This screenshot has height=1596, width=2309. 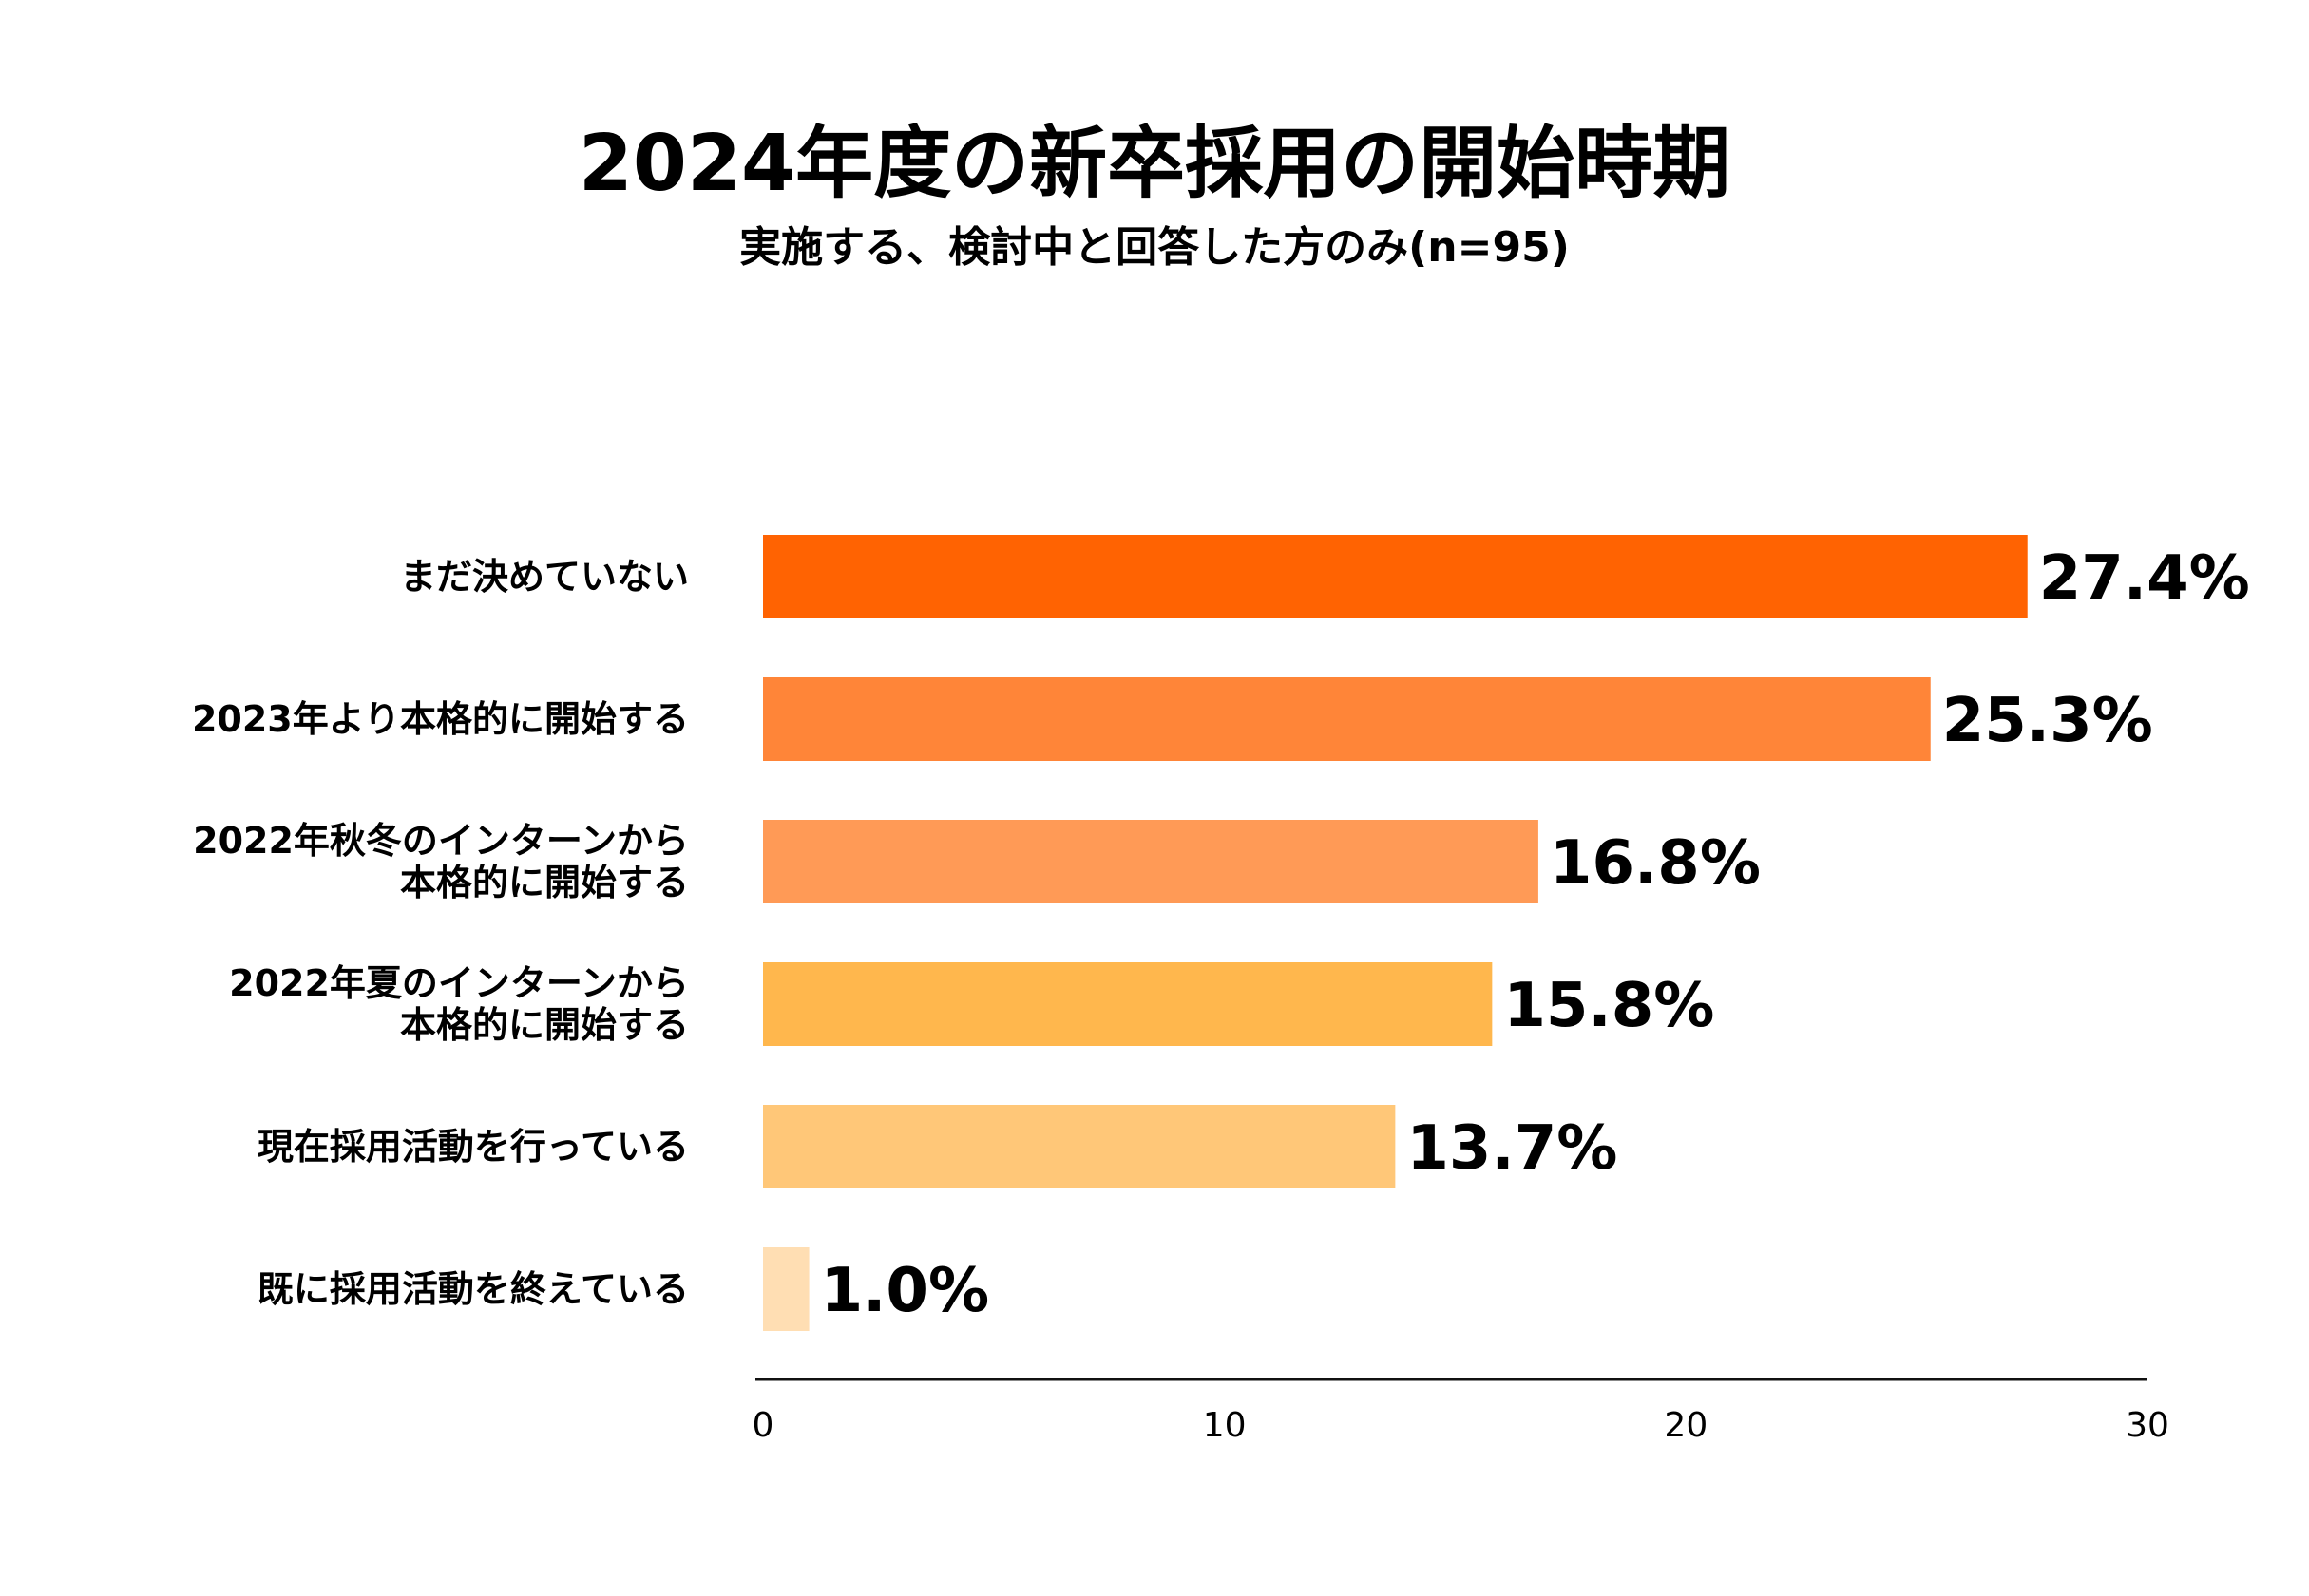 What do you see at coordinates (473, 1289) in the screenshot?
I see `category-label-5: 既に採用活動を終えている` at bounding box center [473, 1289].